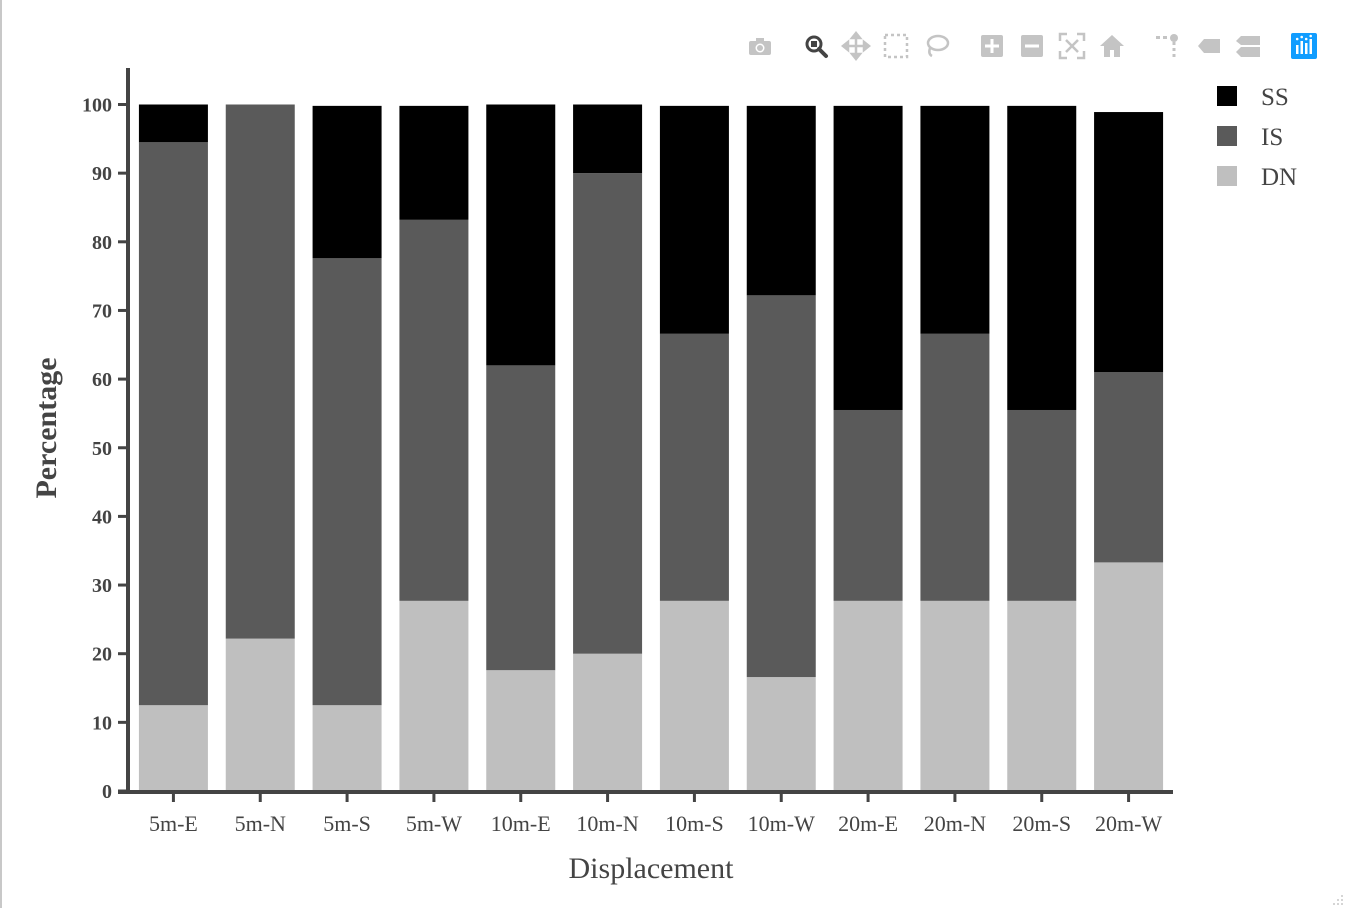 The image size is (1348, 910). I want to click on lasso-select-icon, so click(936, 46).